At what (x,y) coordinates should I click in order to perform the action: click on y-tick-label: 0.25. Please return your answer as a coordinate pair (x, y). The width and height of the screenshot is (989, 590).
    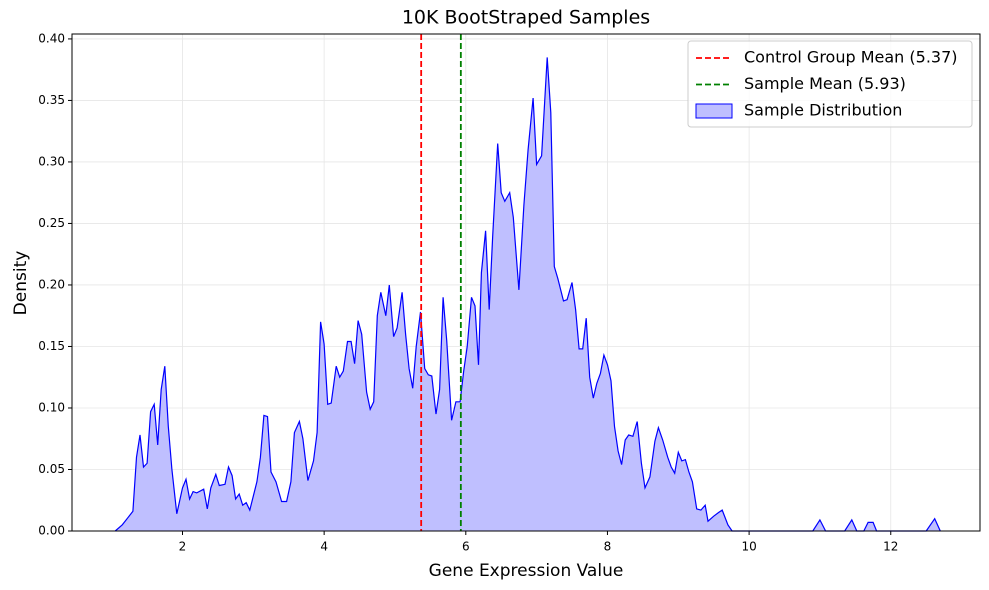
    Looking at the image, I should click on (51, 223).